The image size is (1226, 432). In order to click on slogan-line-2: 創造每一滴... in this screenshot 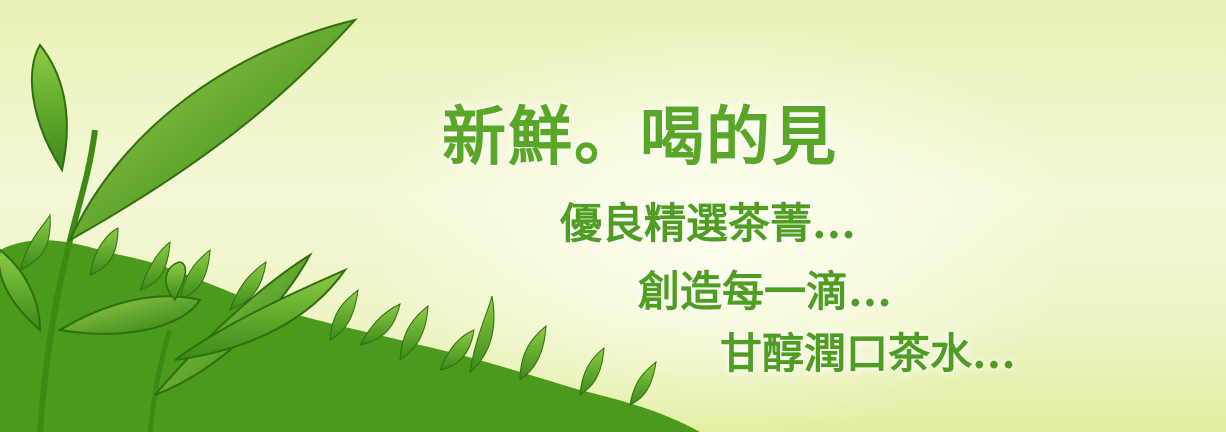, I will do `click(765, 291)`.